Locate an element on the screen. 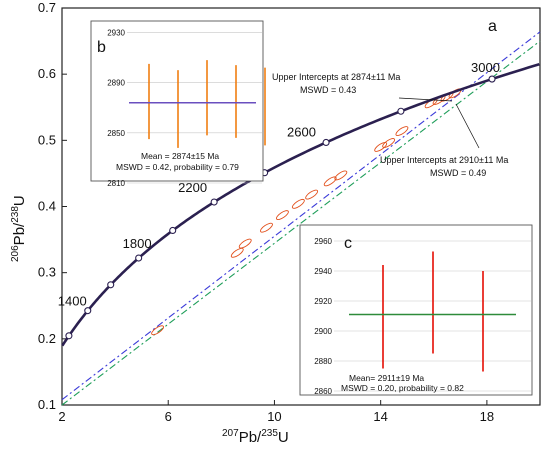 The width and height of the screenshot is (550, 451). panel-label-b: b is located at coordinates (101, 47).